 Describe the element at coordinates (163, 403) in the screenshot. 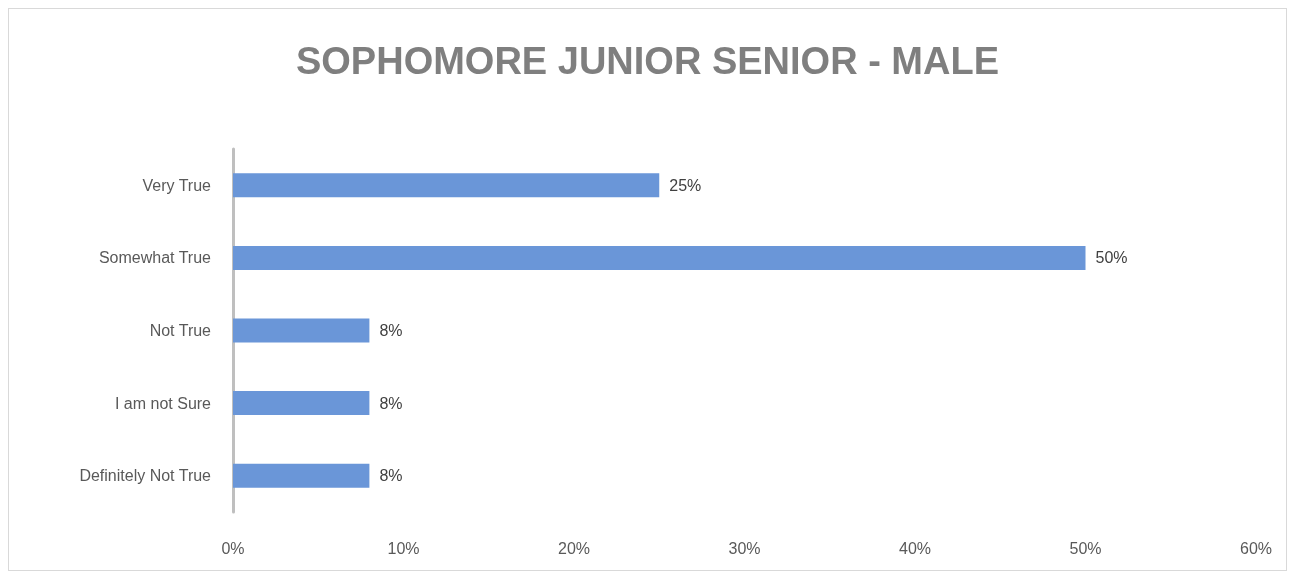

I see `y-tick-label: I am not Sure` at that location.